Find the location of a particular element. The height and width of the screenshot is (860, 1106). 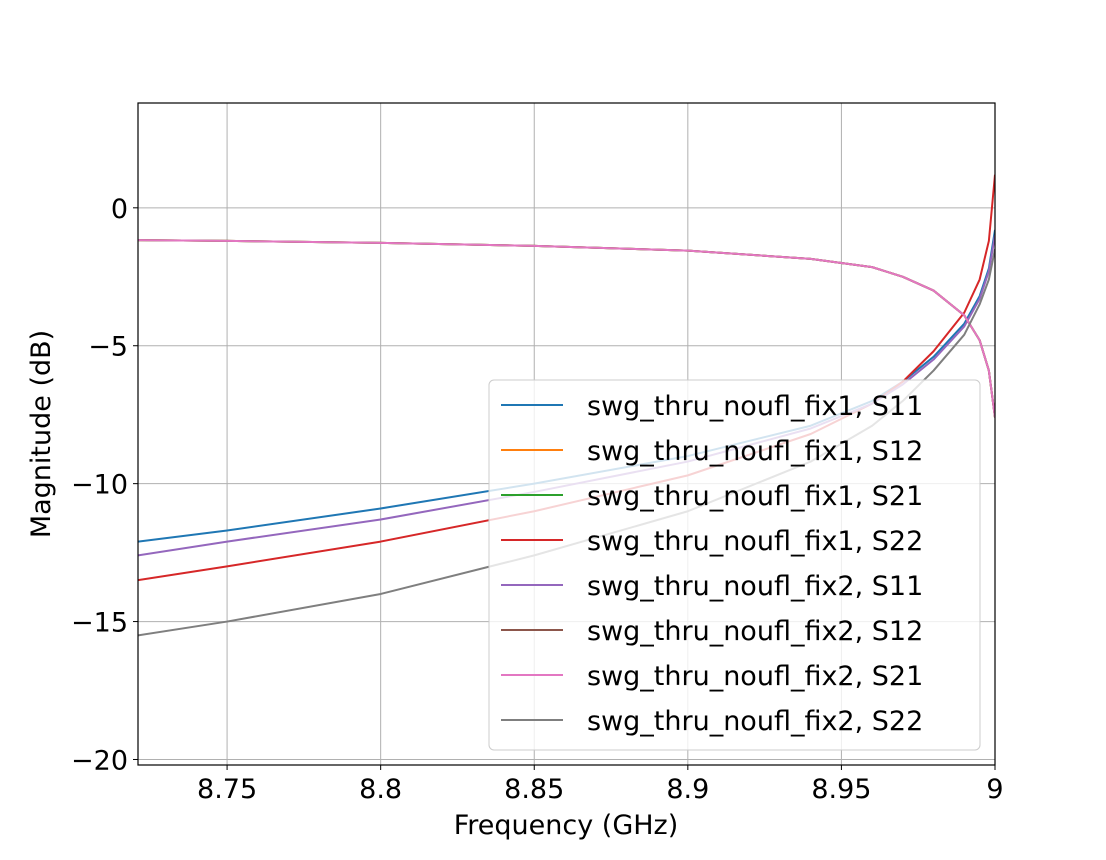

y-tick-label: −5 is located at coordinates (108, 347).